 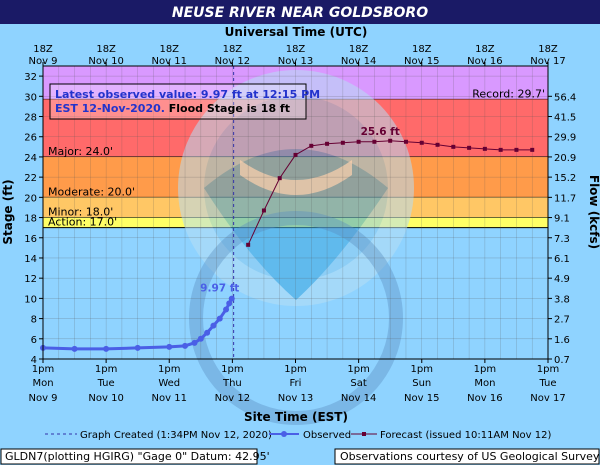 What do you see at coordinates (565, 158) in the screenshot?
I see `flow-tick-label: 20.9` at bounding box center [565, 158].